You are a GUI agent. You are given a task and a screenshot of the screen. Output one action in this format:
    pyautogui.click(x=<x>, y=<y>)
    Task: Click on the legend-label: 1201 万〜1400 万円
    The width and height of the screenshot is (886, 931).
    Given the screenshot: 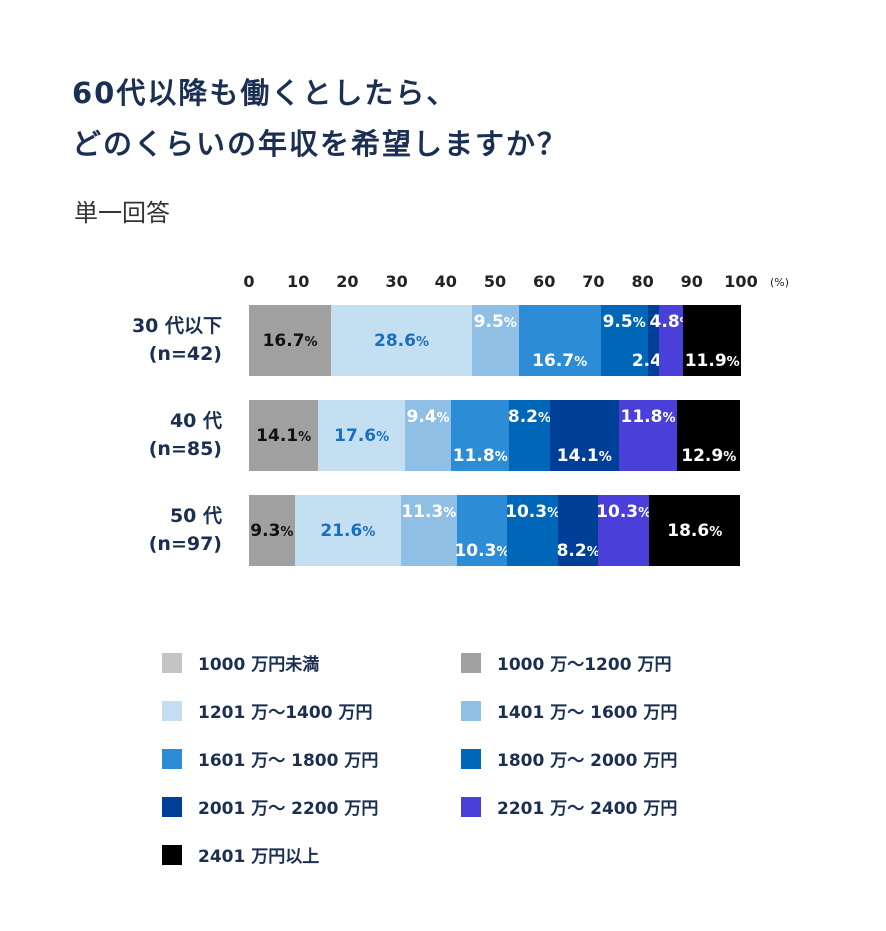 What is the action you would take?
    pyautogui.click(x=285, y=713)
    